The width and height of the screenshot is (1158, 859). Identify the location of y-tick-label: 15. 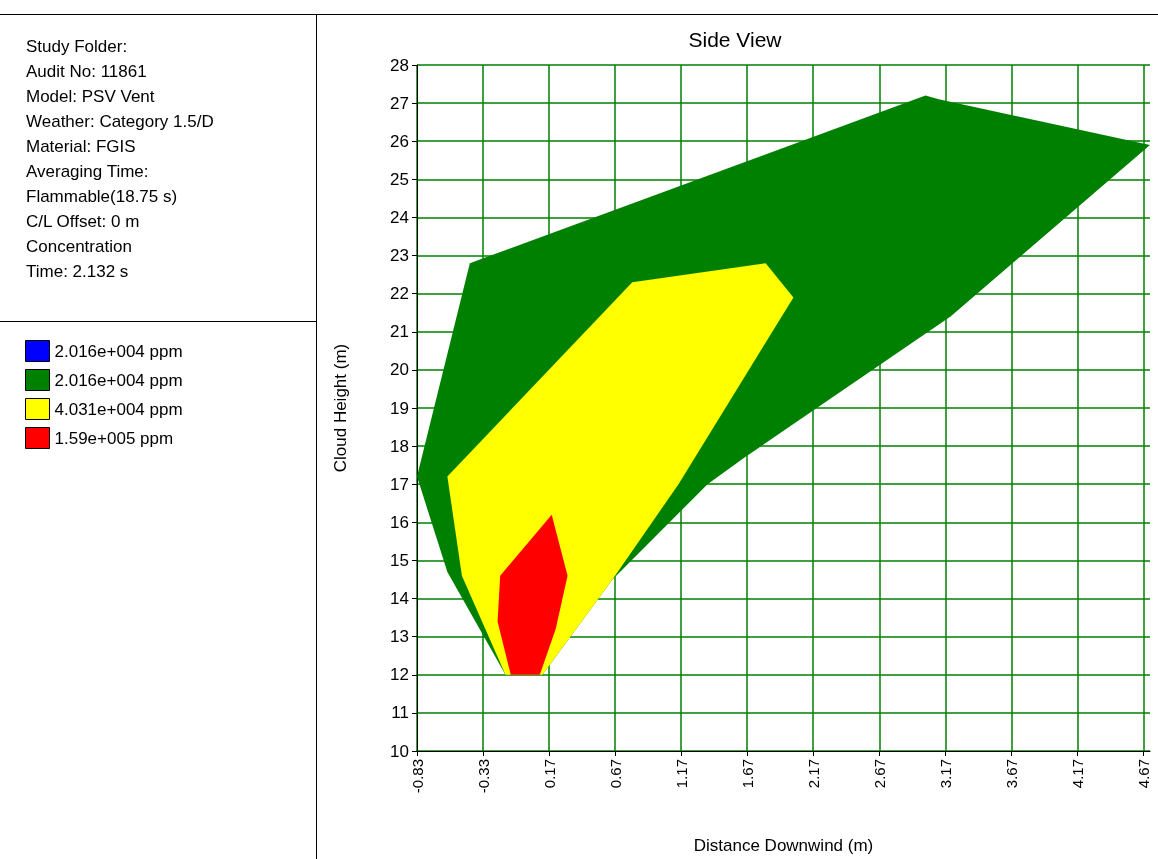
(399, 560).